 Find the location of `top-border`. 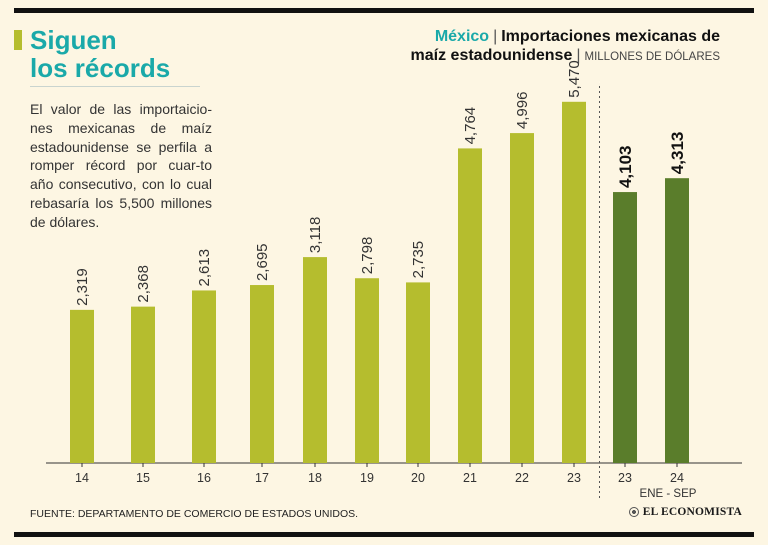

top-border is located at coordinates (384, 10).